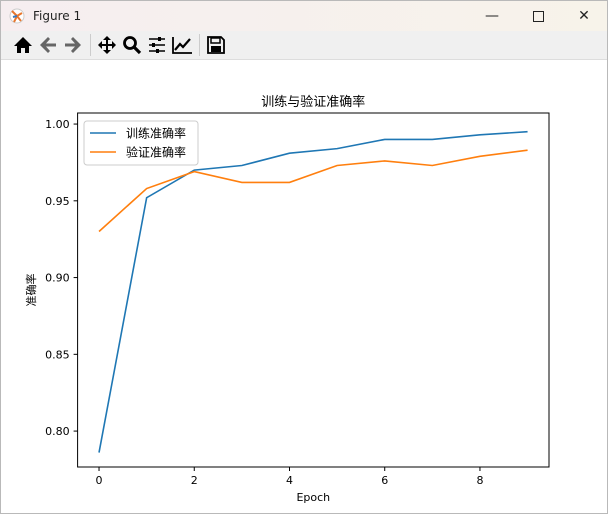  Describe the element at coordinates (57, 354) in the screenshot. I see `y-tick-label: 0.85` at that location.